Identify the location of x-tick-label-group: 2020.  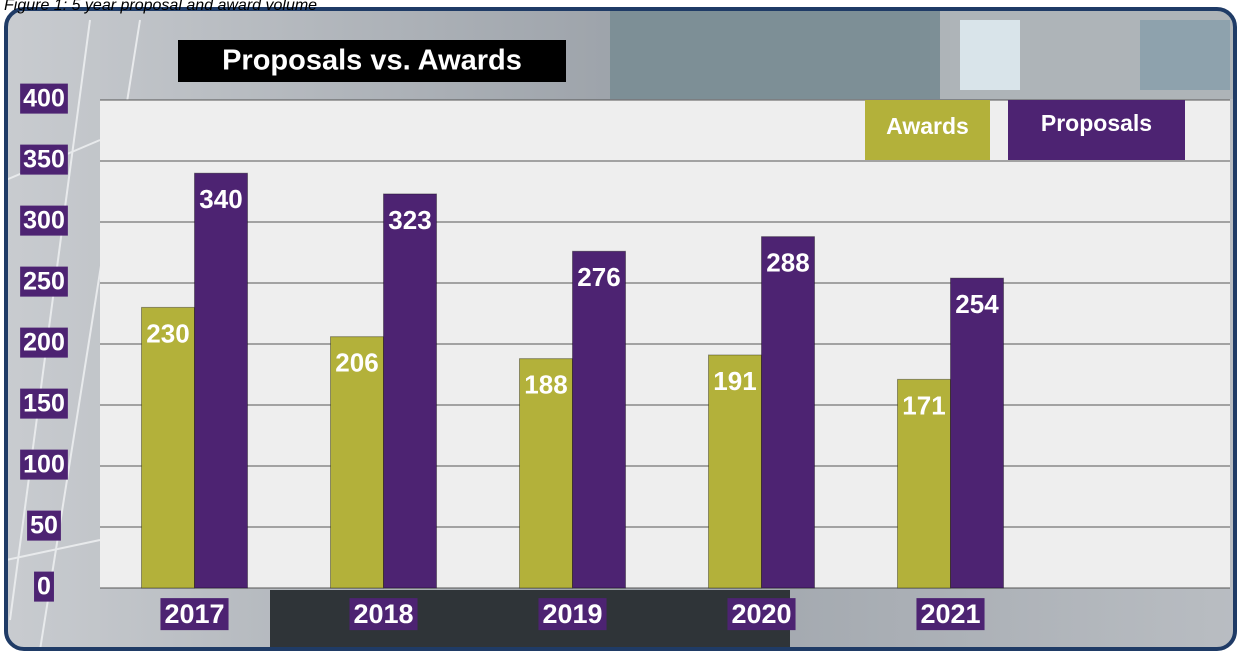
(761, 614).